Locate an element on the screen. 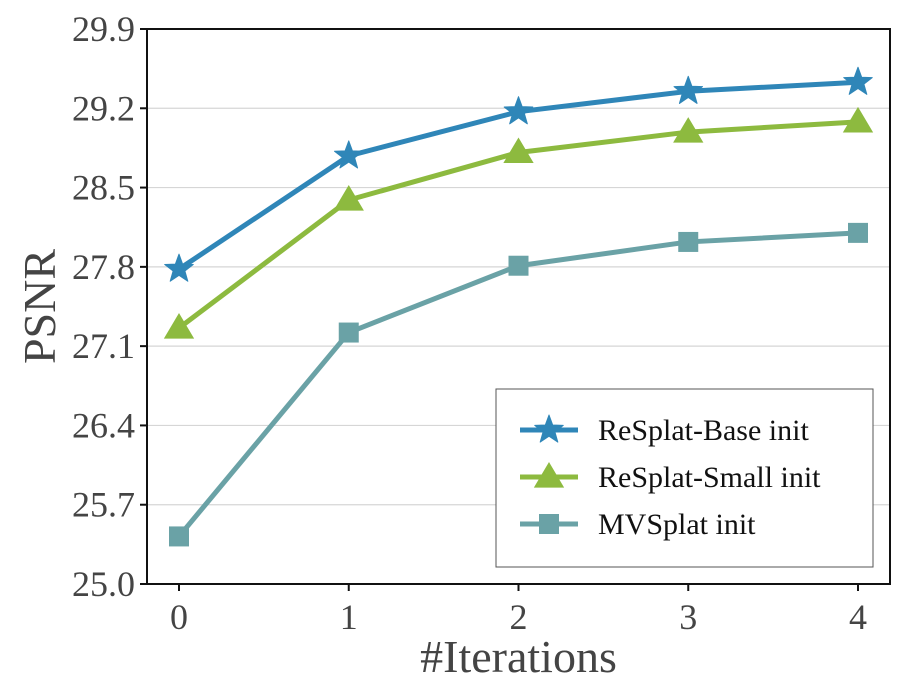 Image resolution: width=905 pixels, height=698 pixels. legend-label-2: MVSplat init is located at coordinates (677, 524).